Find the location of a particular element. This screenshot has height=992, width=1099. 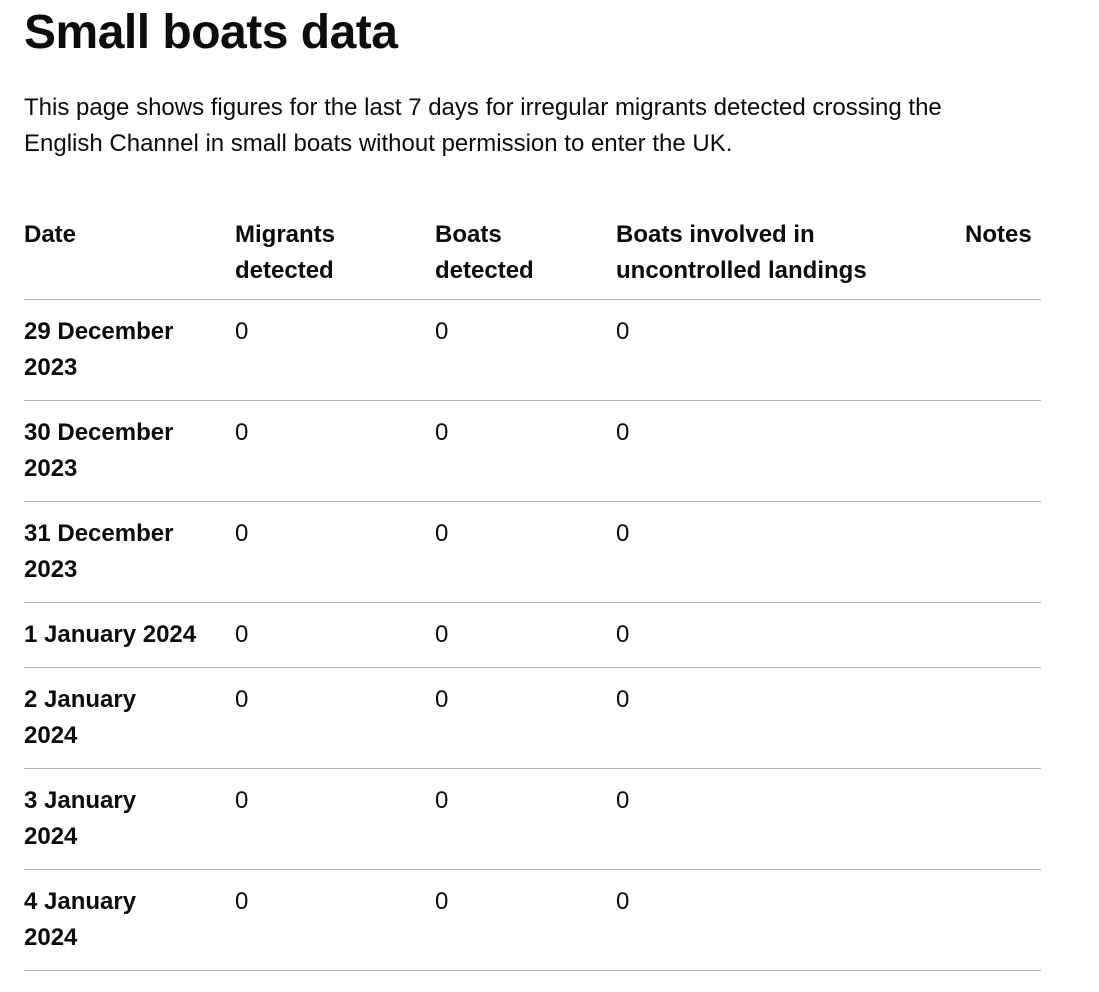

date-cell: 3 January 2024 is located at coordinates (129, 819).